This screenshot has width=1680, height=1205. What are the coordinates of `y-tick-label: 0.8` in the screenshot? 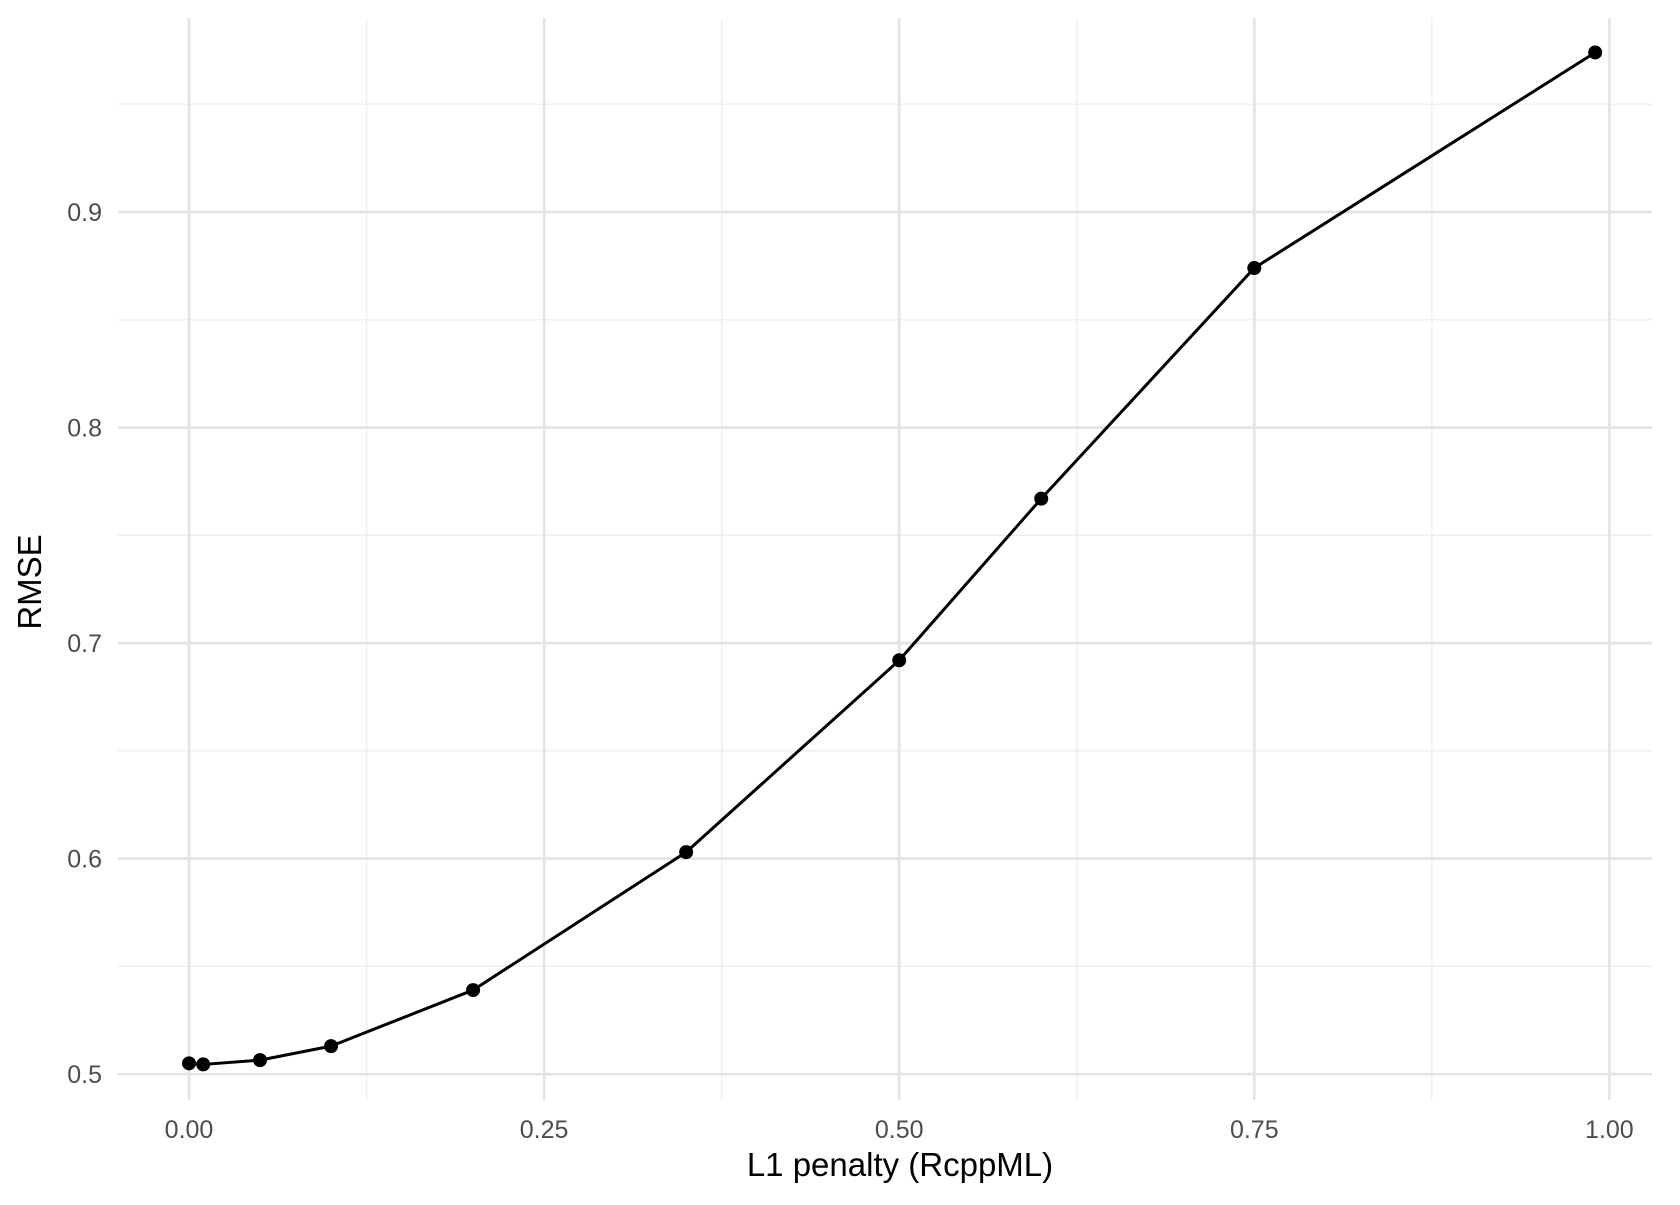 It's located at (84, 429).